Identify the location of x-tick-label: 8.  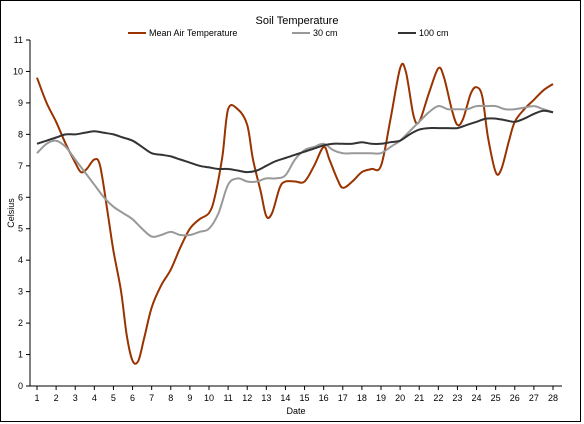
(170, 398).